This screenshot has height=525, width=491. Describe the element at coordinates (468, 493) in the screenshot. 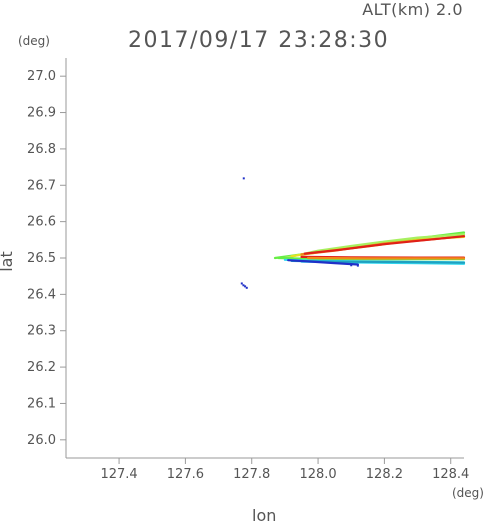

I see `x-axis-unit: (deg)` at that location.